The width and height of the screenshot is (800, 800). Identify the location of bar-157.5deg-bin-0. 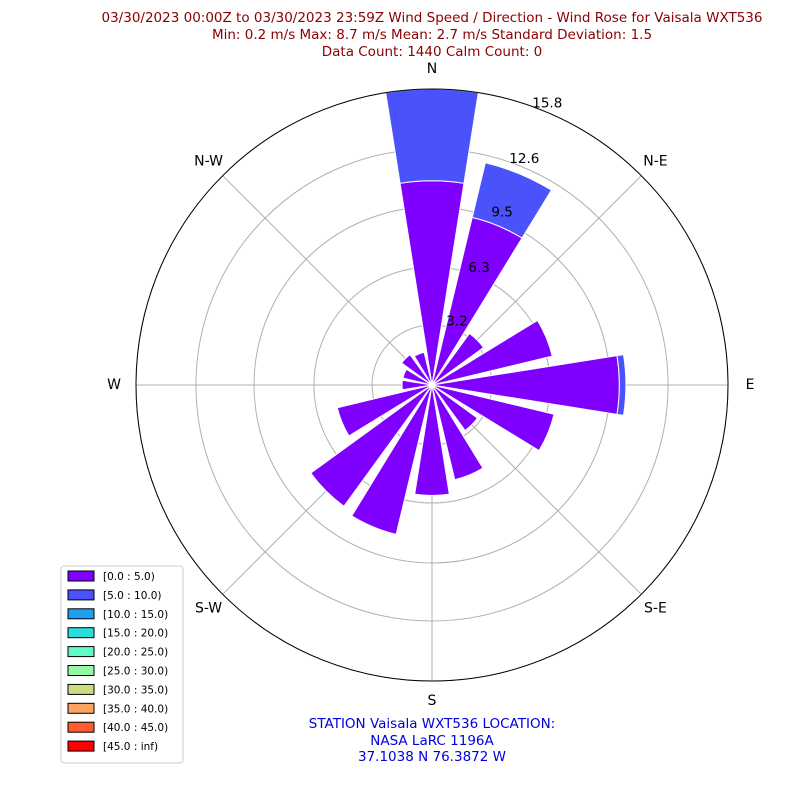
(457, 432).